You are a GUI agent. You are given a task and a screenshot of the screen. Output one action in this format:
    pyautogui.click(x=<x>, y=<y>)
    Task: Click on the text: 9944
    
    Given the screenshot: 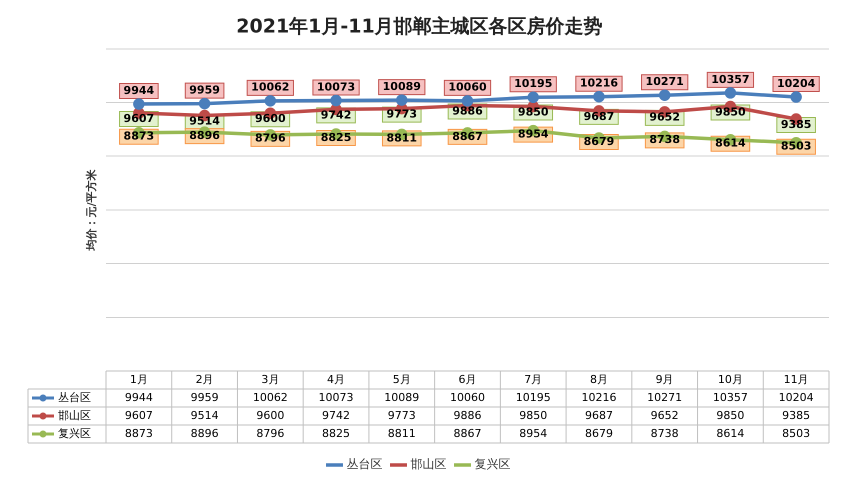 What is the action you would take?
    pyautogui.click(x=138, y=397)
    